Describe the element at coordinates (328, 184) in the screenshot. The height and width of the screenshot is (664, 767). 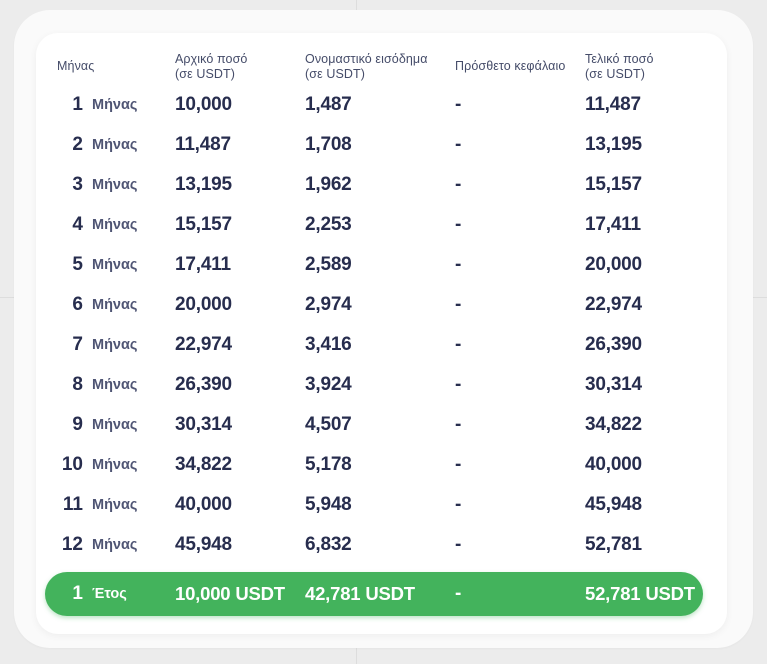
I see `nominal-income-cell: 1,962` at that location.